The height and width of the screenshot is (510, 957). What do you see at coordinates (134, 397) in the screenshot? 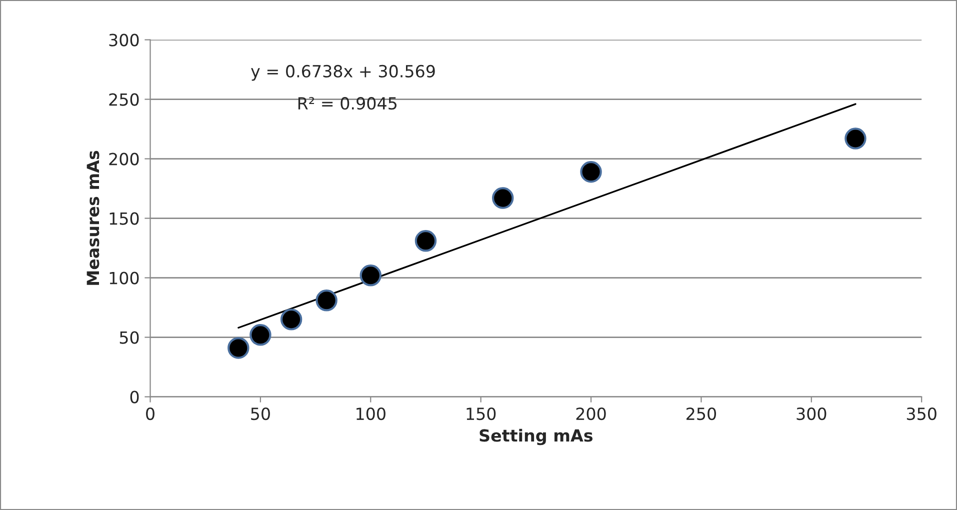
I see `y-tick-label: 0` at bounding box center [134, 397].